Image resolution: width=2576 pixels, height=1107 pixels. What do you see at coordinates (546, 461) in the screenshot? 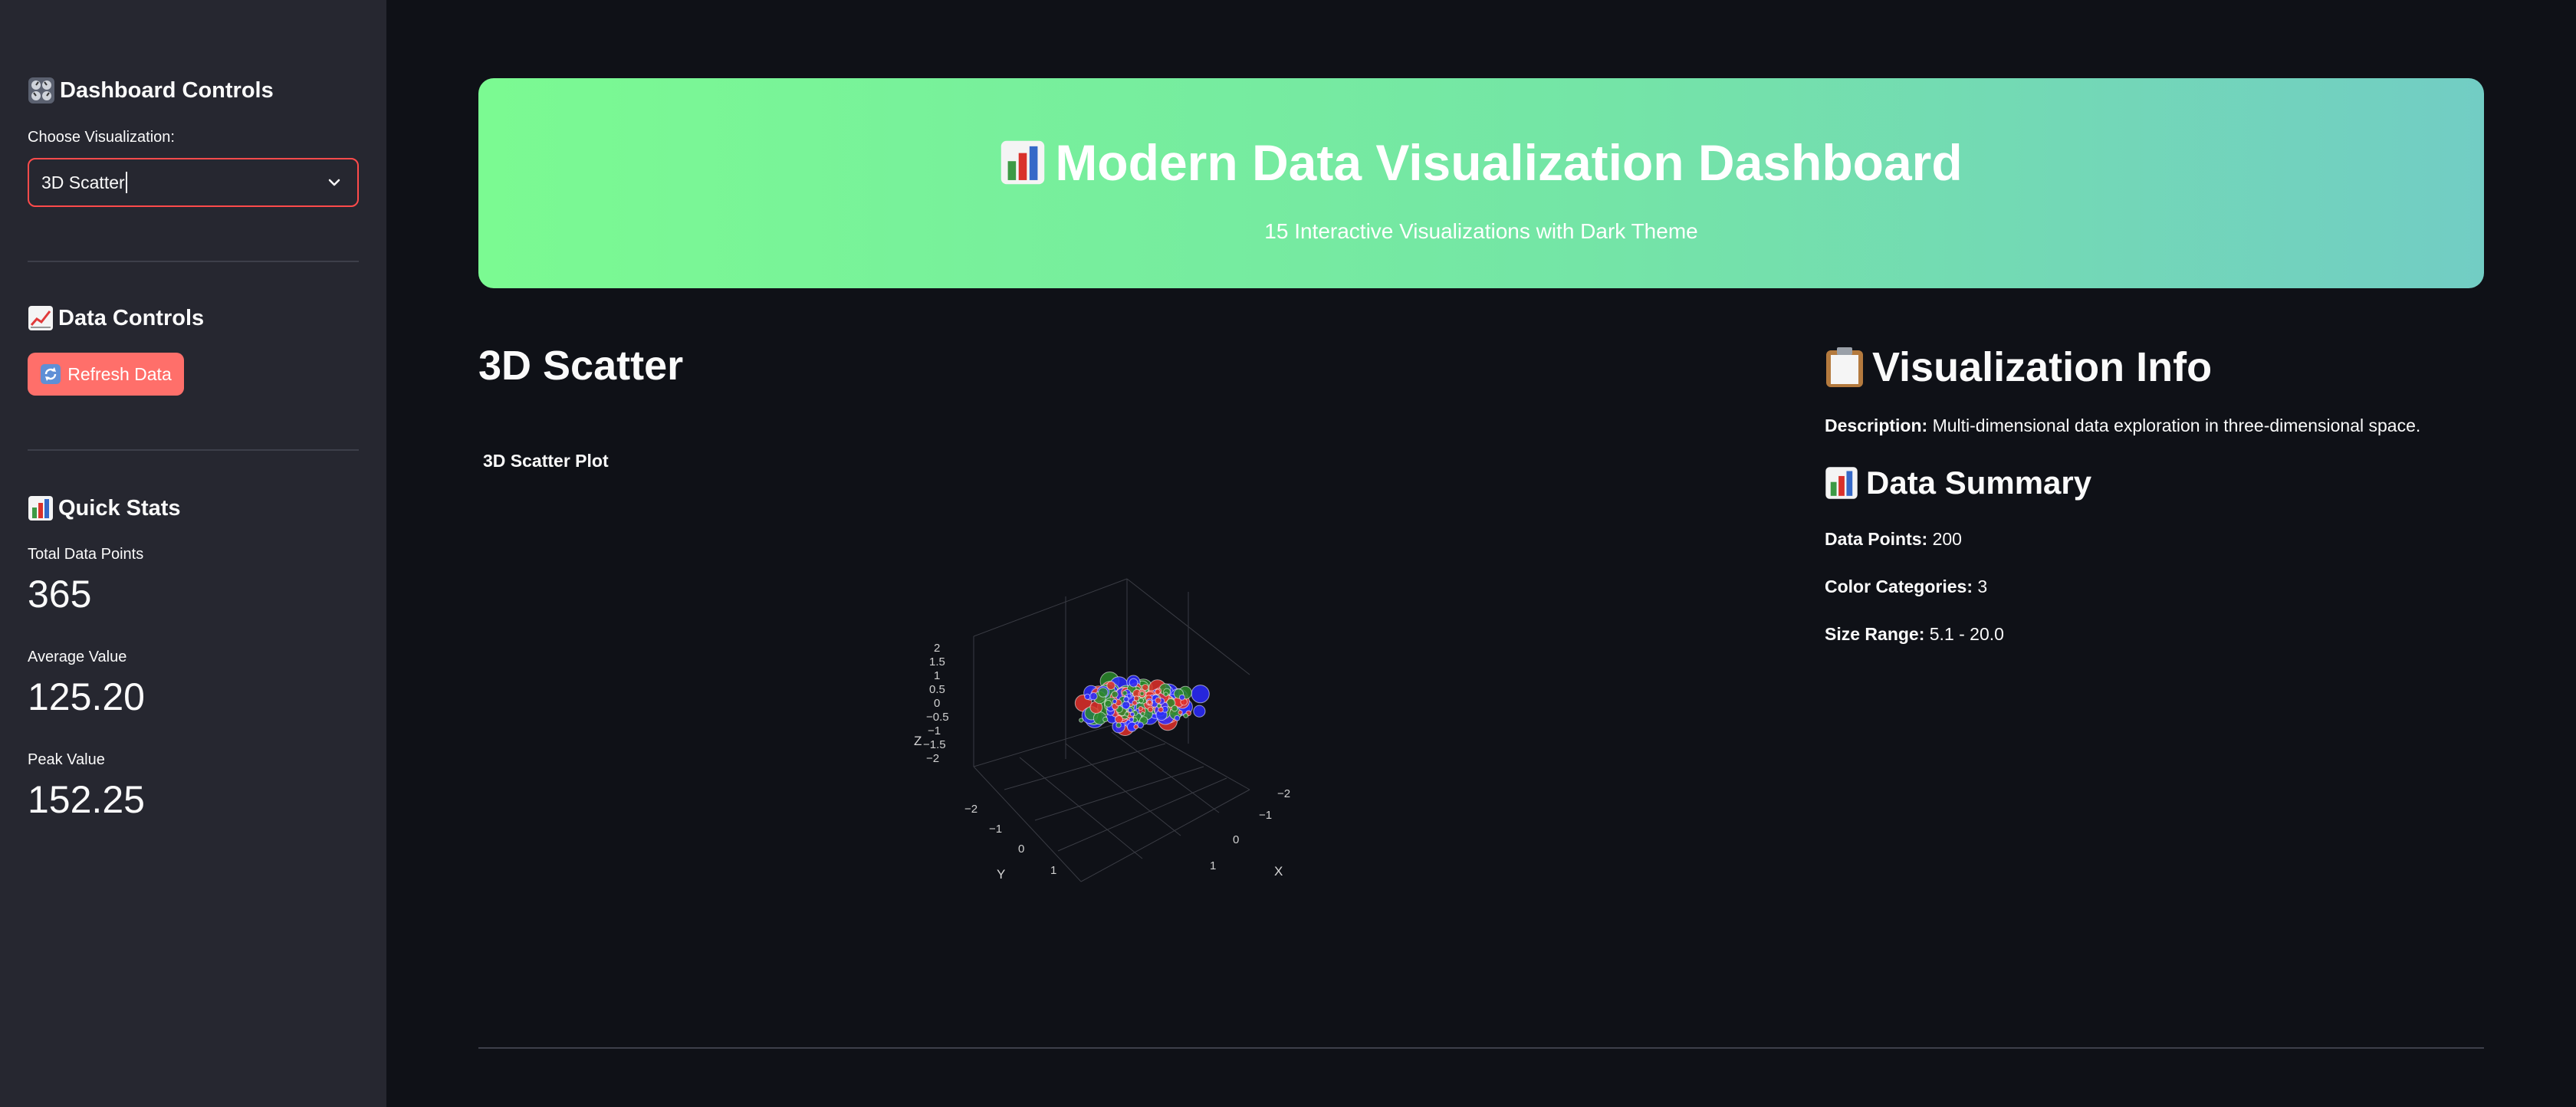
I see `plot-title: 3D Scatter Plot` at bounding box center [546, 461].